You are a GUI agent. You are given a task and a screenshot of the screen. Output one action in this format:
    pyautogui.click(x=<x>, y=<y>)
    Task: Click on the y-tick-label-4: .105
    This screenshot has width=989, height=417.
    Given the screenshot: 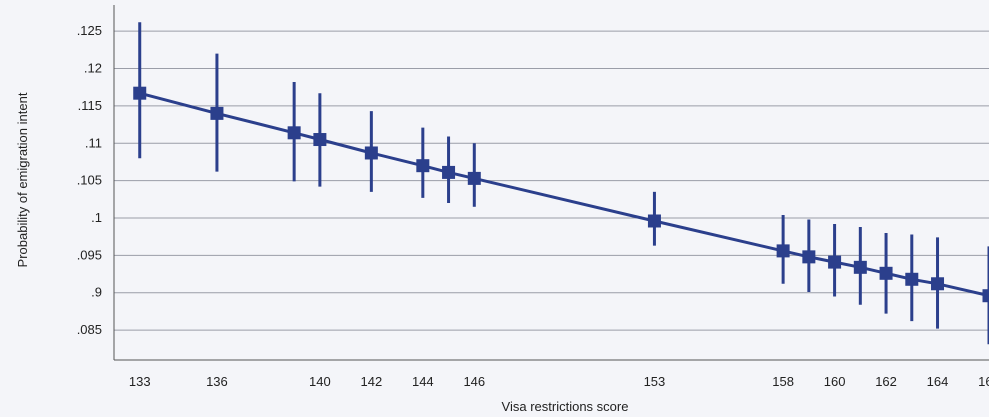 What is the action you would take?
    pyautogui.click(x=89, y=180)
    